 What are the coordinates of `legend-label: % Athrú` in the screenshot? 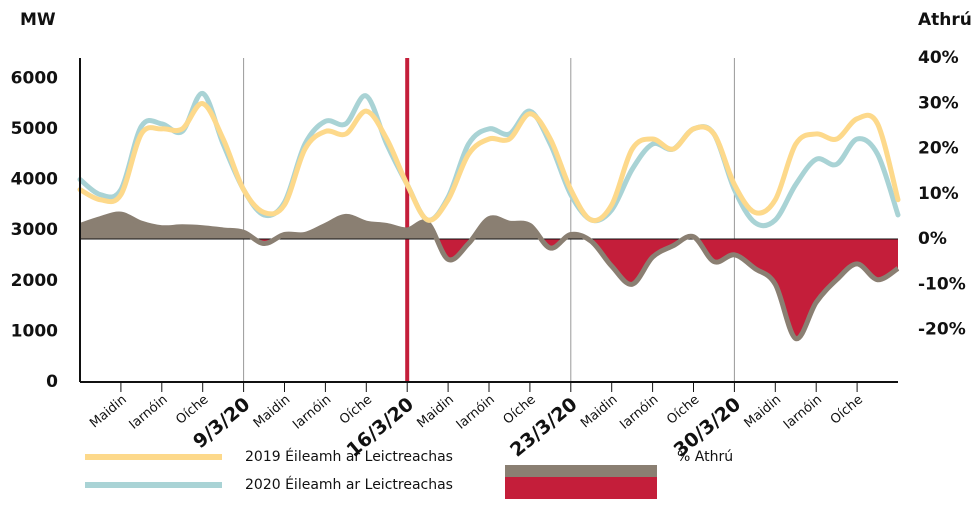 It's located at (705, 457).